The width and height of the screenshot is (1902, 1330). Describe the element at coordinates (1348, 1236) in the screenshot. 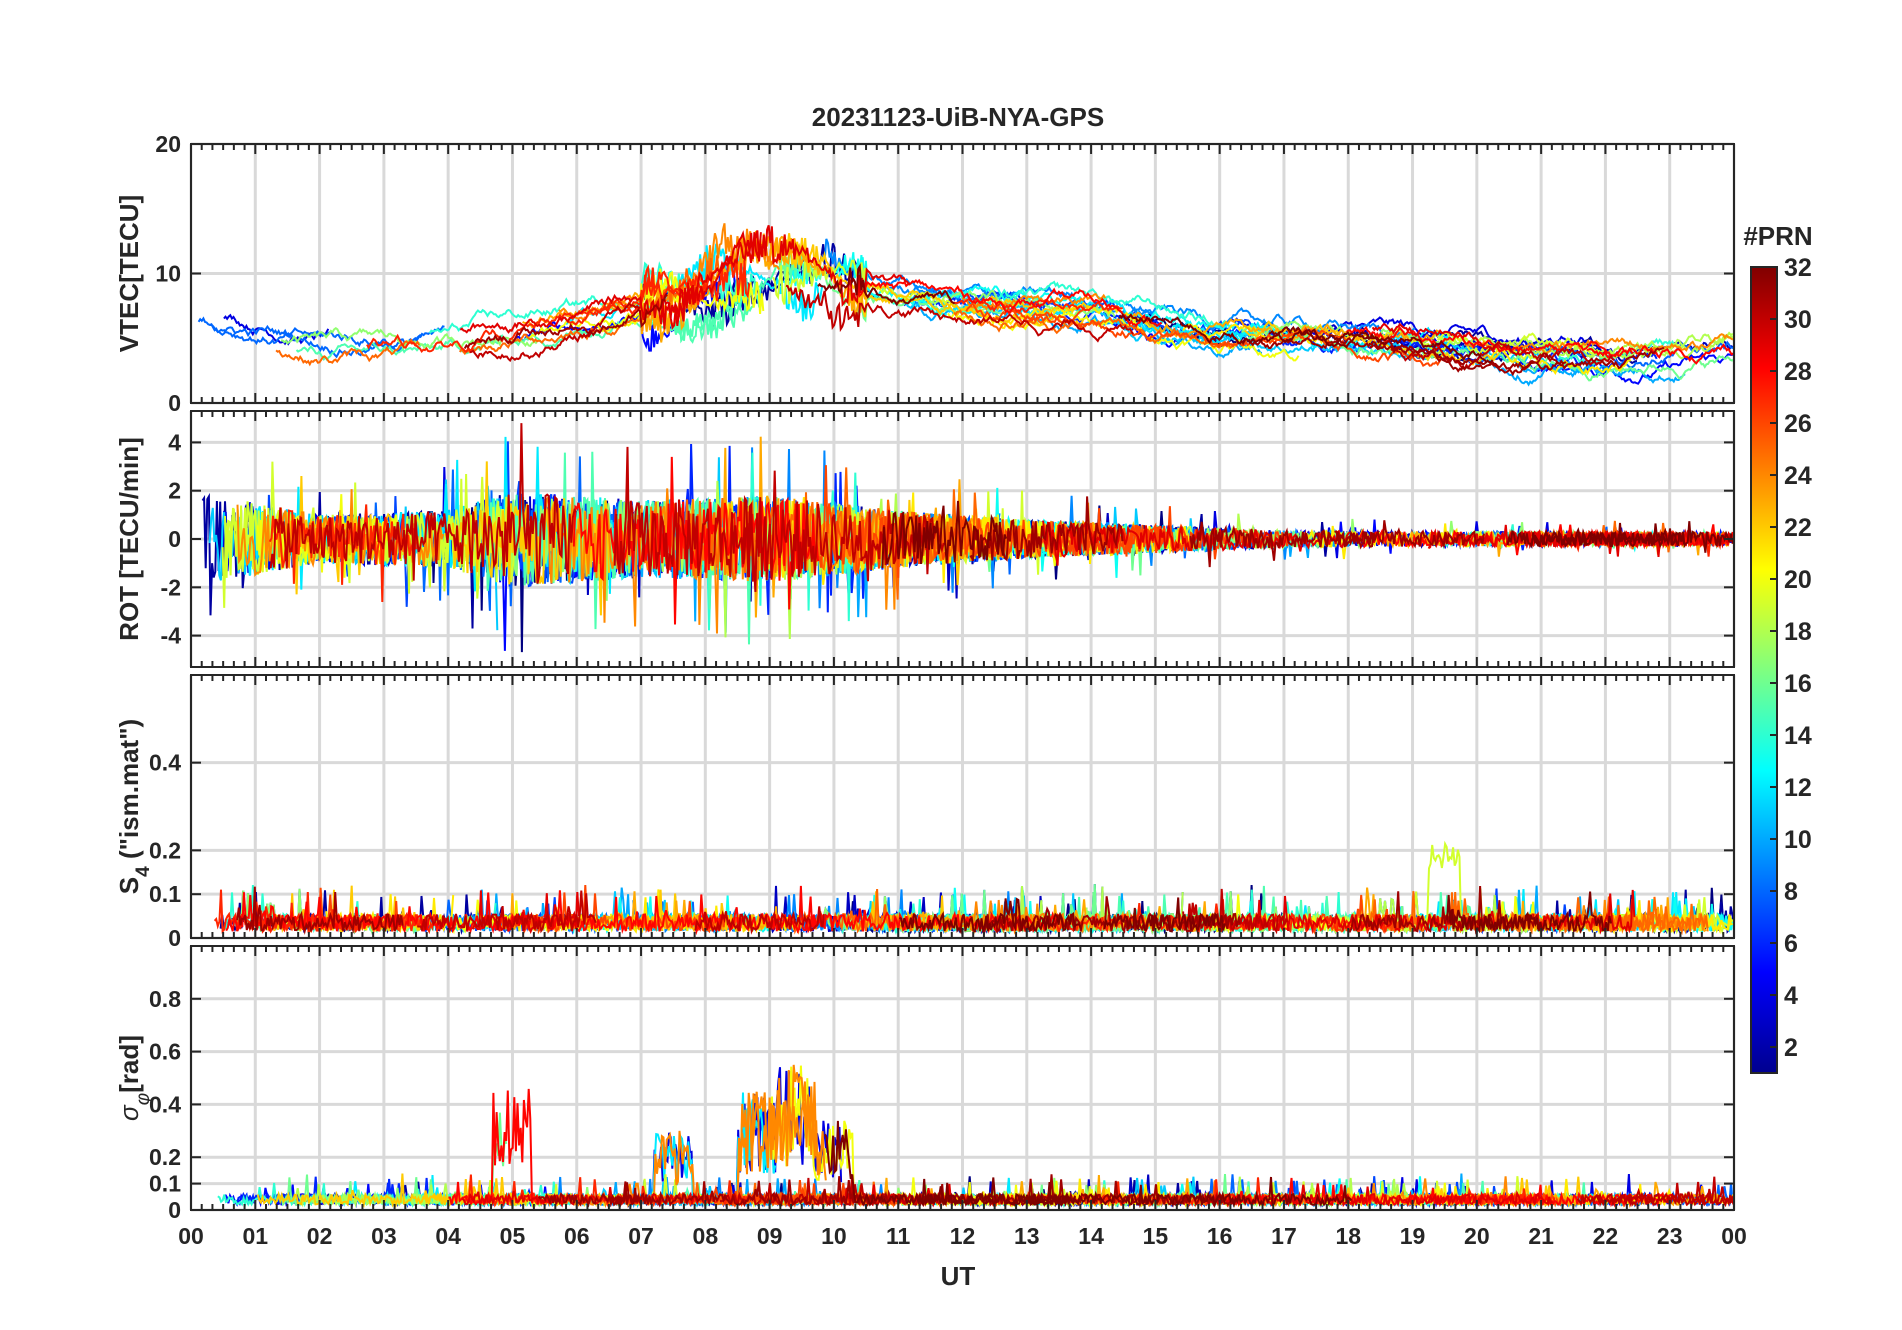

I see `x-tick-label: 18` at that location.